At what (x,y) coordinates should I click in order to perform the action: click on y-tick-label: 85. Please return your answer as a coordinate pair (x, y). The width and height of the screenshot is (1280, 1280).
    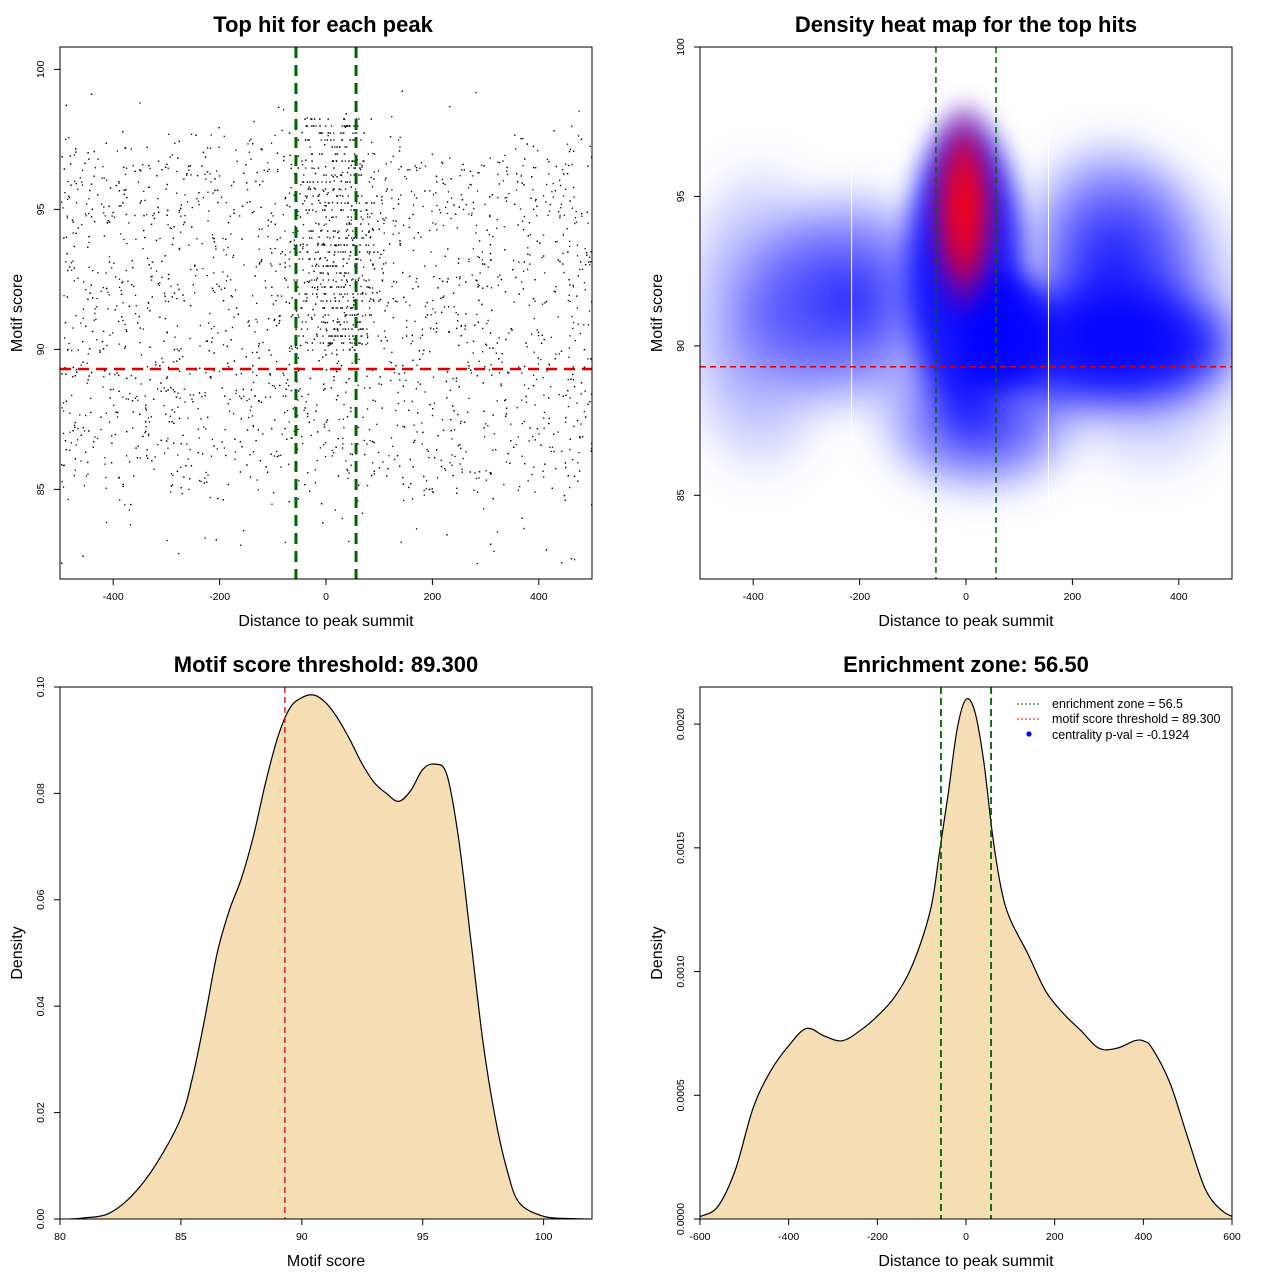
    Looking at the image, I should click on (41, 489).